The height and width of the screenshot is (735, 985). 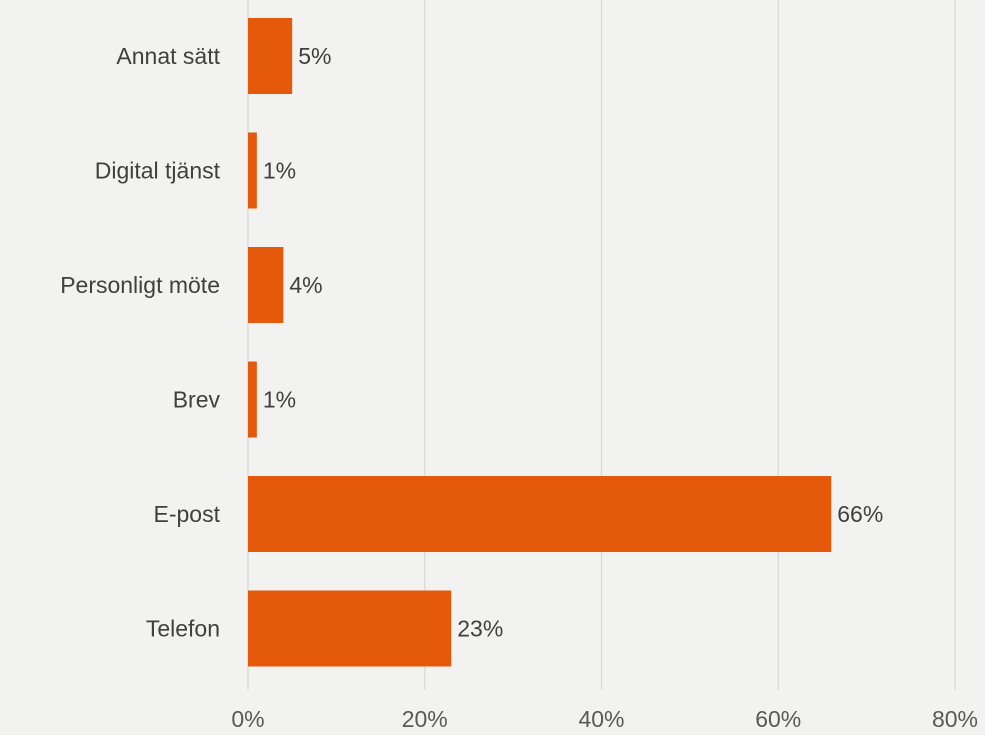 I want to click on value-label: 4%, so click(x=305, y=285).